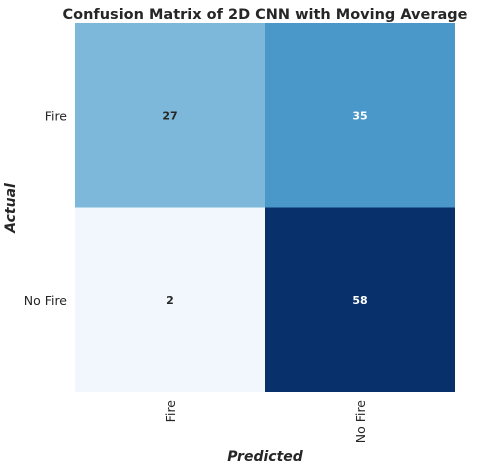 The height and width of the screenshot is (469, 482). Describe the element at coordinates (46, 300) in the screenshot. I see `y-tick-label-no-fire: No Fire` at that location.